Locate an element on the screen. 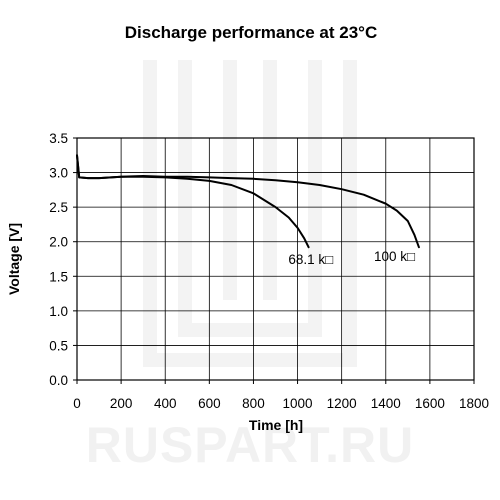 This screenshot has height=500, width=500. series-label-2: 100 k□ is located at coordinates (394, 256).